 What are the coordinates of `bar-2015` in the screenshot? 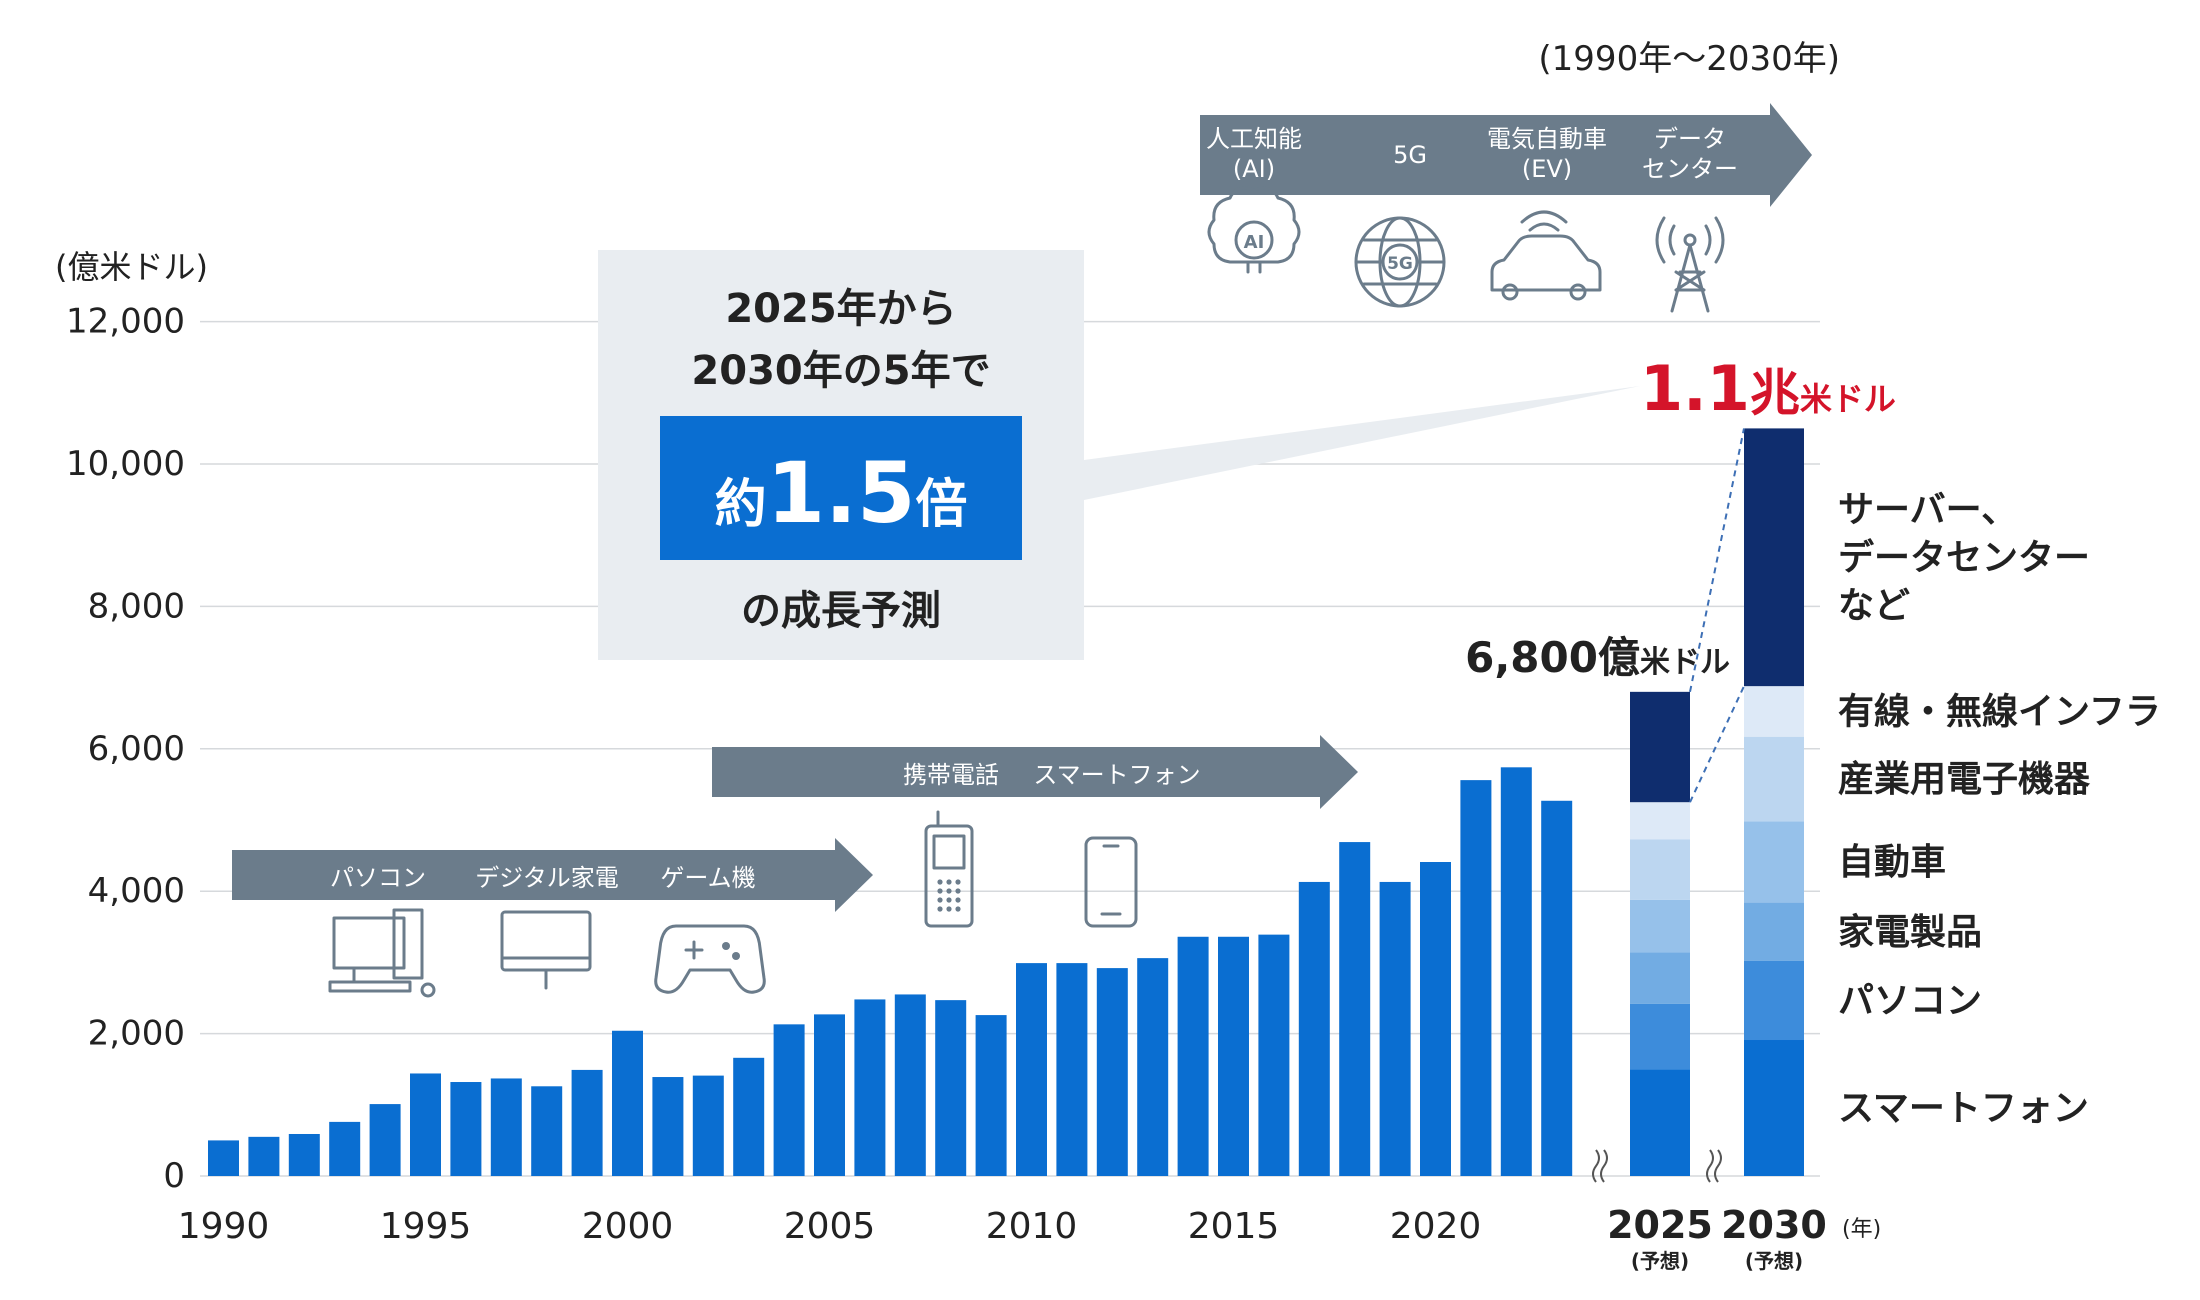 It's located at (1233, 1056).